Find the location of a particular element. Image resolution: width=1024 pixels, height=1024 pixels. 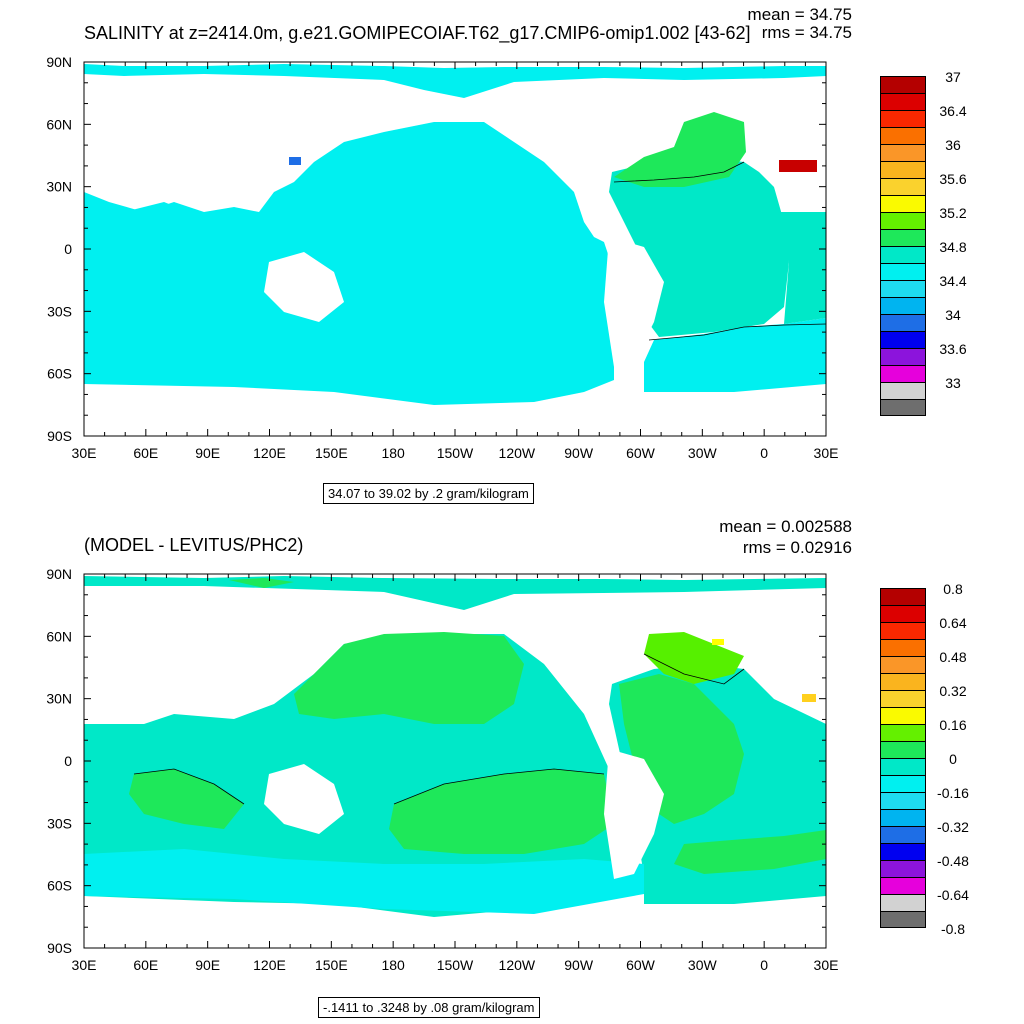

colorbar-label: 37 is located at coordinates (953, 77).